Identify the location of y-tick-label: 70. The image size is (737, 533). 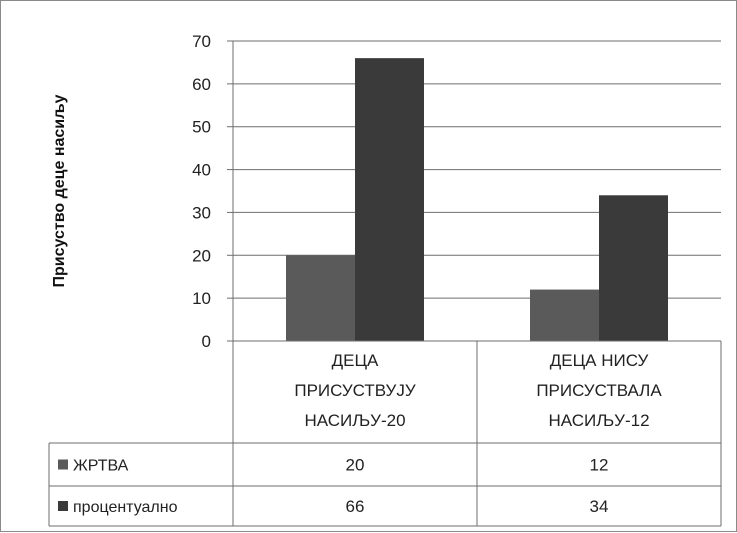
(201, 41).